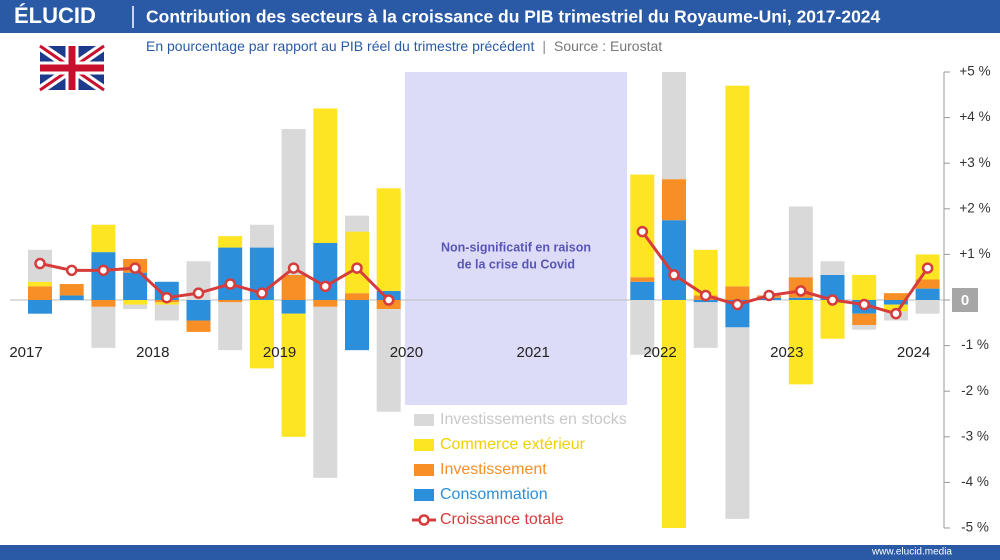 This screenshot has height=560, width=1000. I want to click on legend-label: Investissement, so click(493, 469).